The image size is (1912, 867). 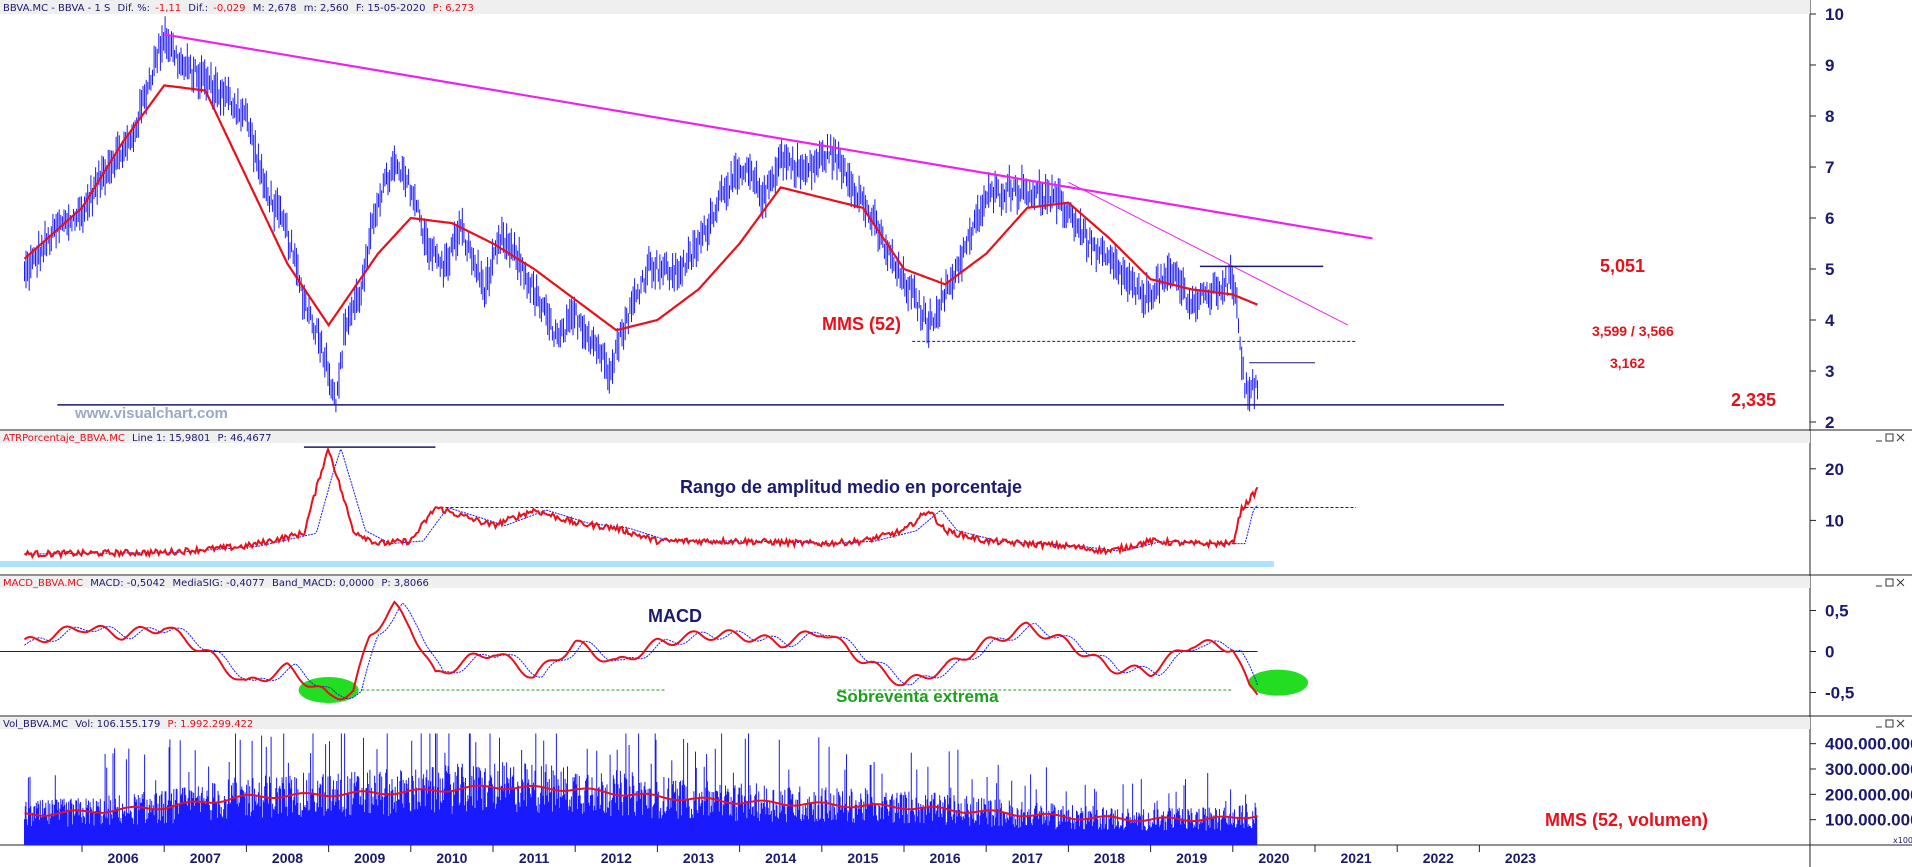 What do you see at coordinates (369, 858) in the screenshot?
I see `x-tick-label: 2009` at bounding box center [369, 858].